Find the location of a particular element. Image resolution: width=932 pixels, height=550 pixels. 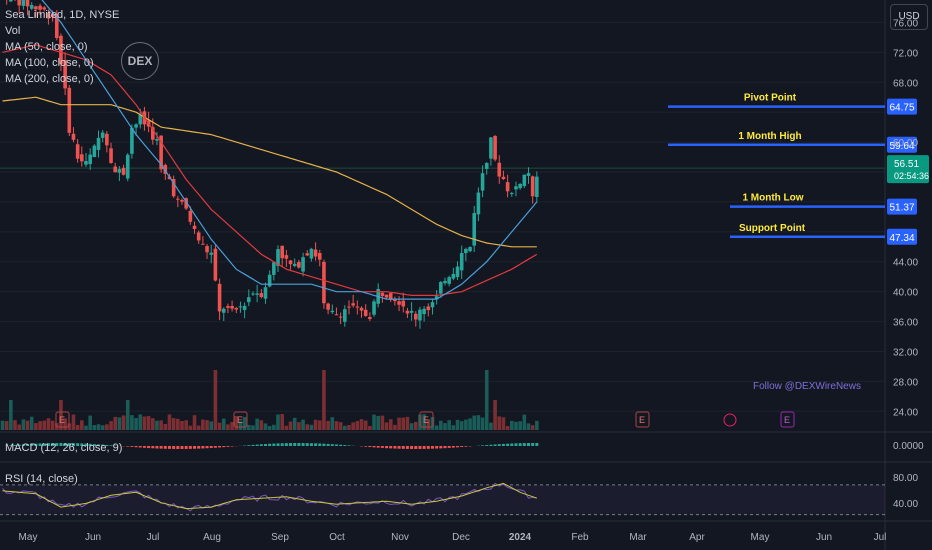

level-label: 1 Month Low is located at coordinates (772, 198).